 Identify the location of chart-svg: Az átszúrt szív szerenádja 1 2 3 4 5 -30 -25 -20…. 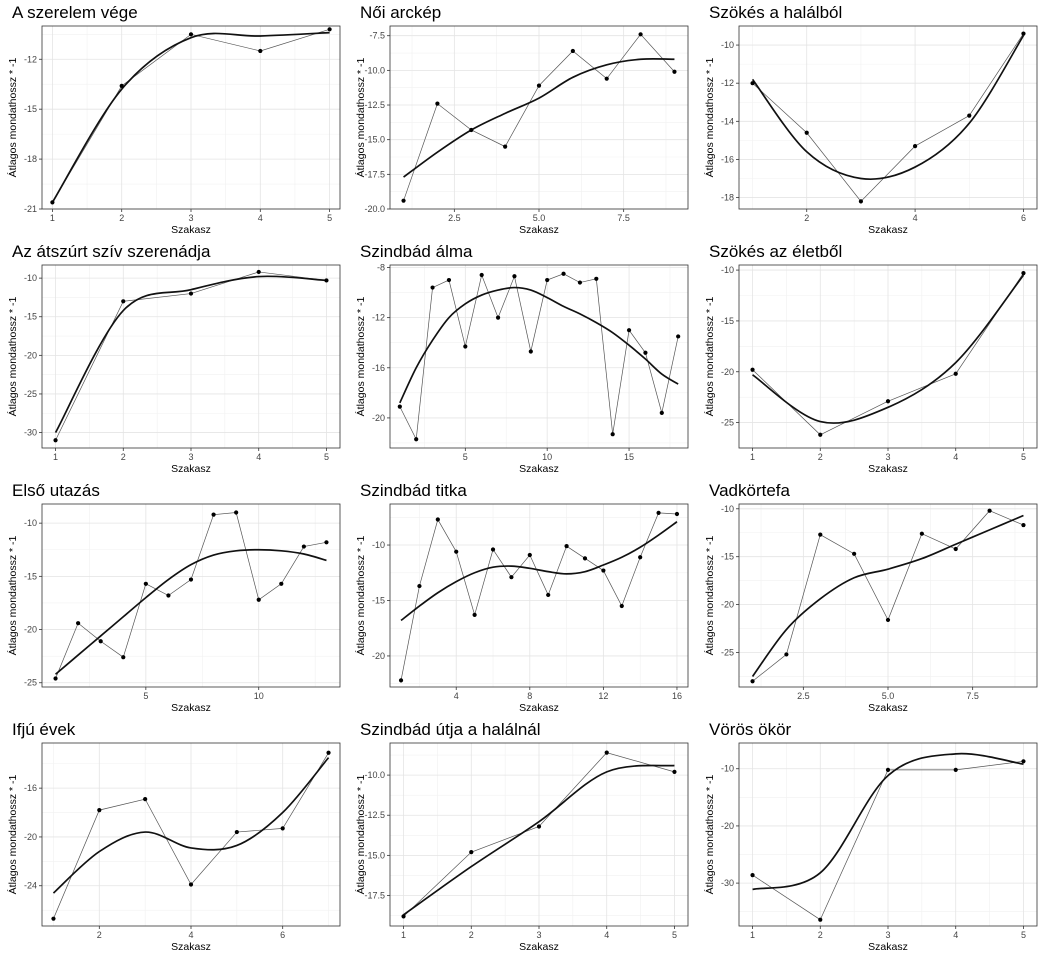
(173, 358).